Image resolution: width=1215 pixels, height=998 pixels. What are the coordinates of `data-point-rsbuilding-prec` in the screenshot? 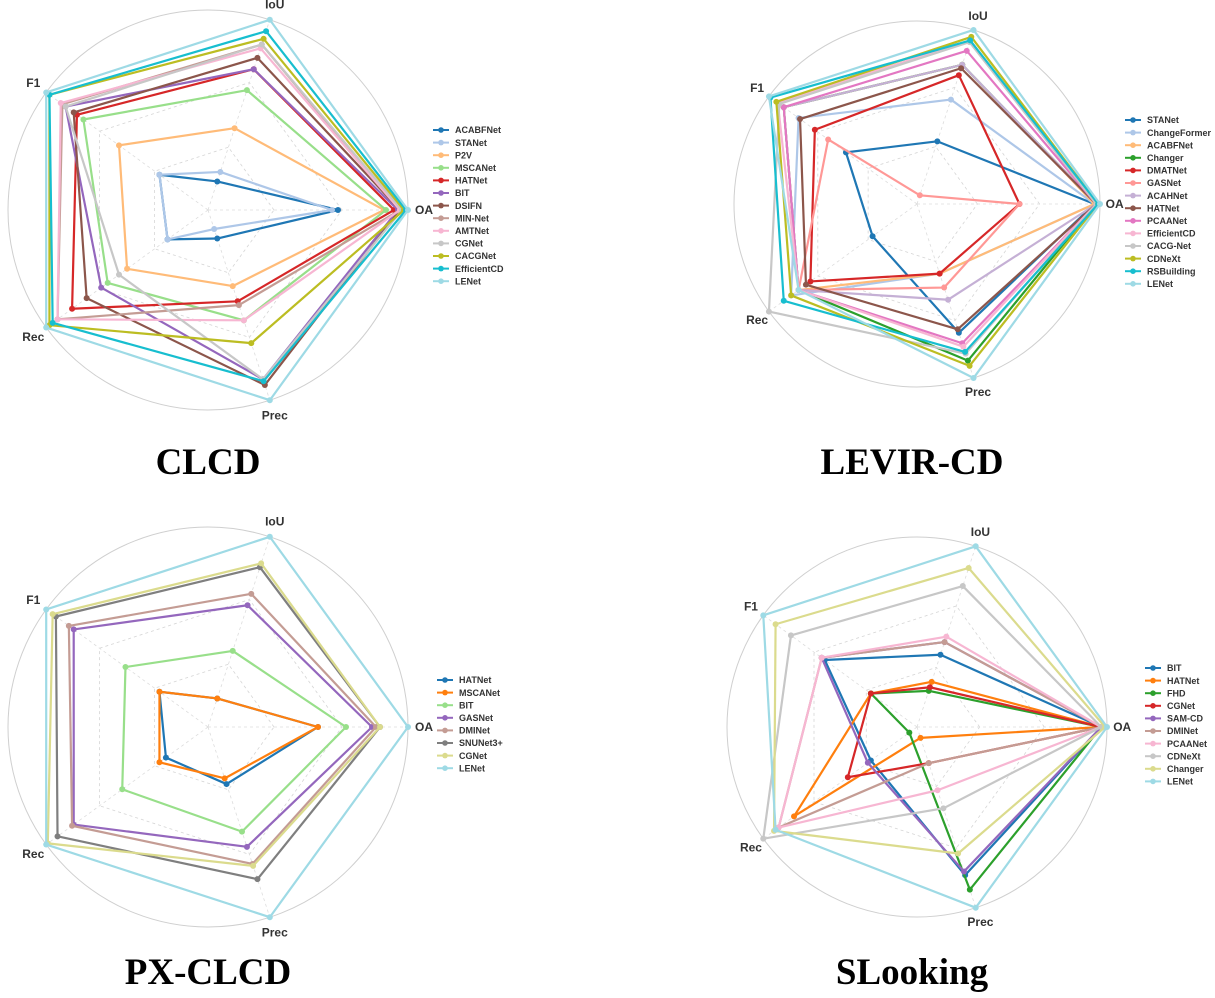 It's located at (965, 351).